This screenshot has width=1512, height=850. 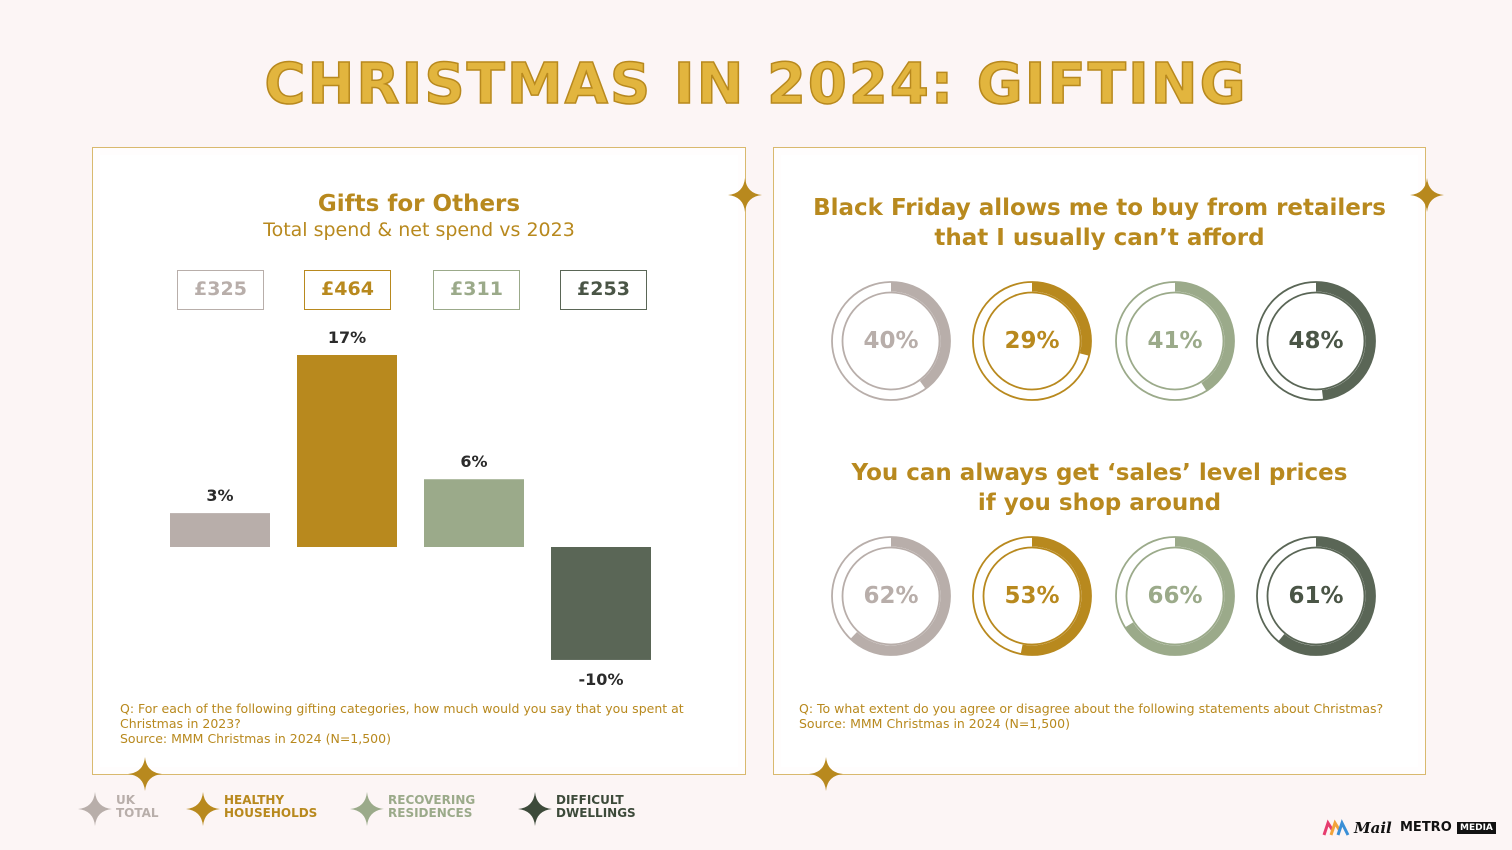 I want to click on donut-healthy-households: 29%, so click(x=1032, y=341).